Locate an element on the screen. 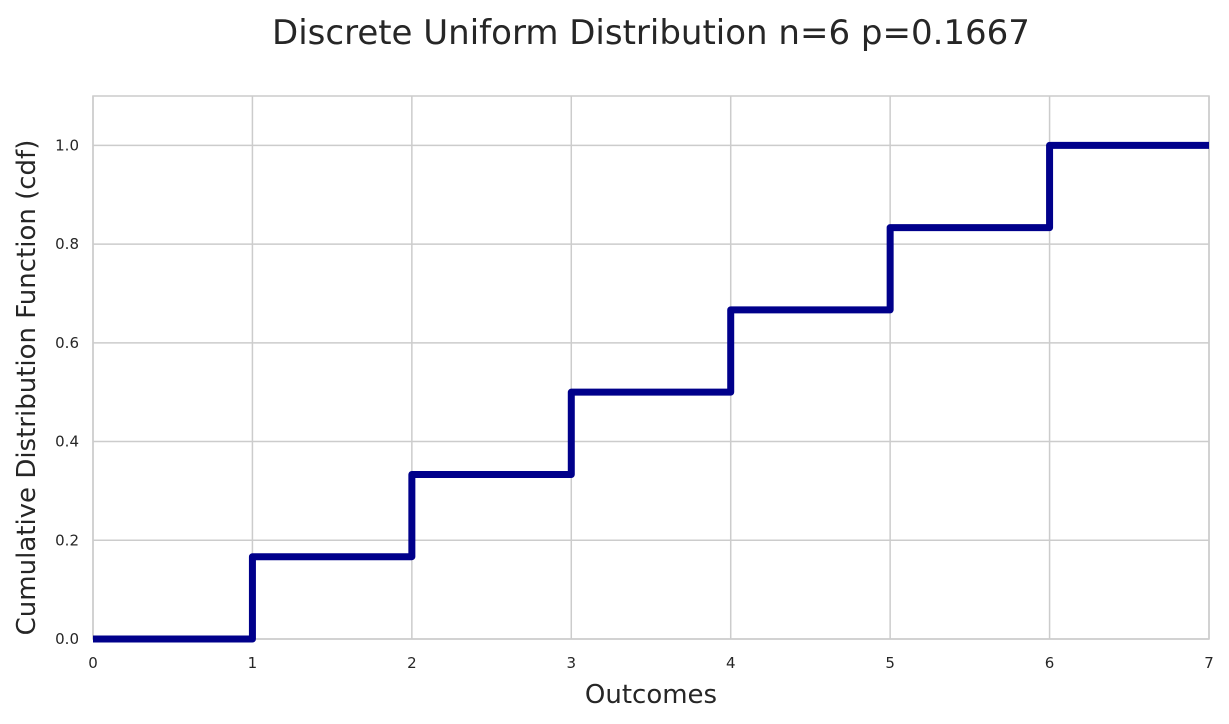  x-tick-label: 5 is located at coordinates (890, 663).